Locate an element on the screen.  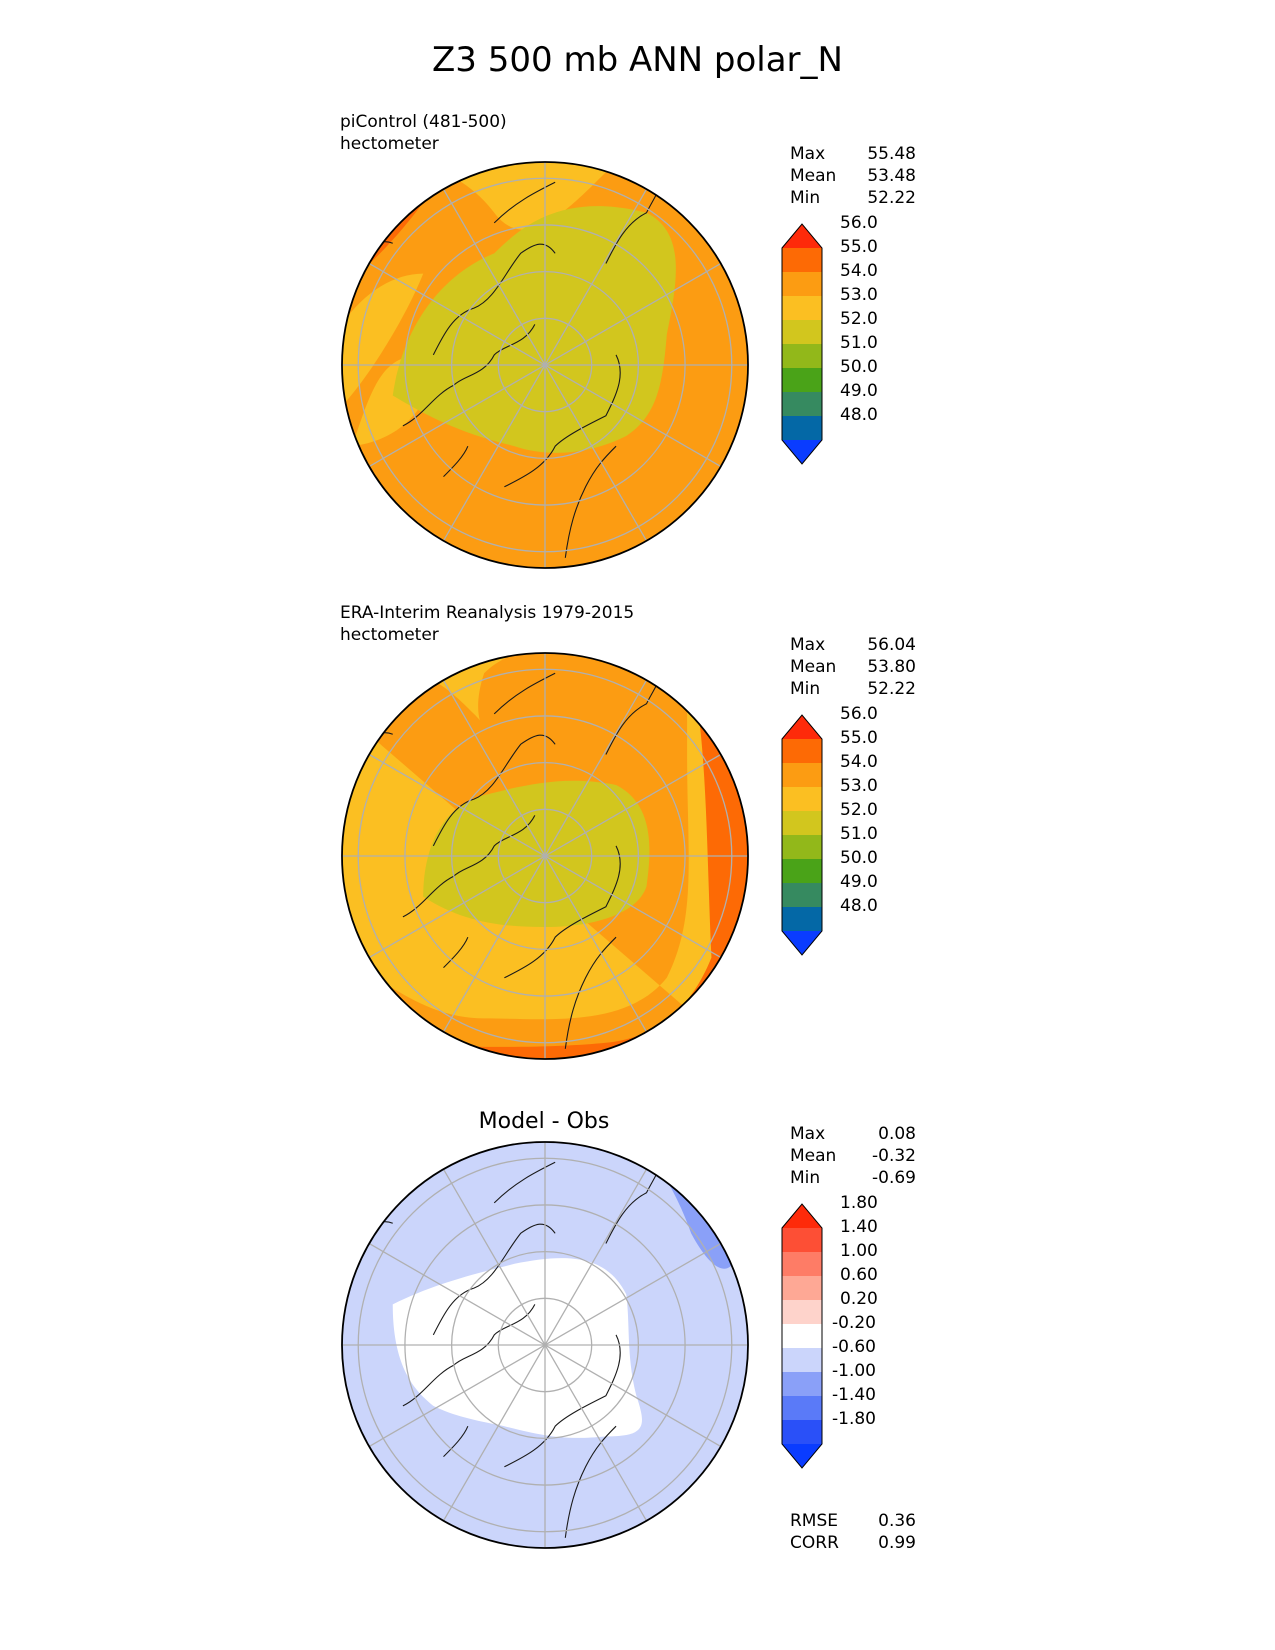
colorbar-tick-label: 1.80 is located at coordinates (859, 1203).